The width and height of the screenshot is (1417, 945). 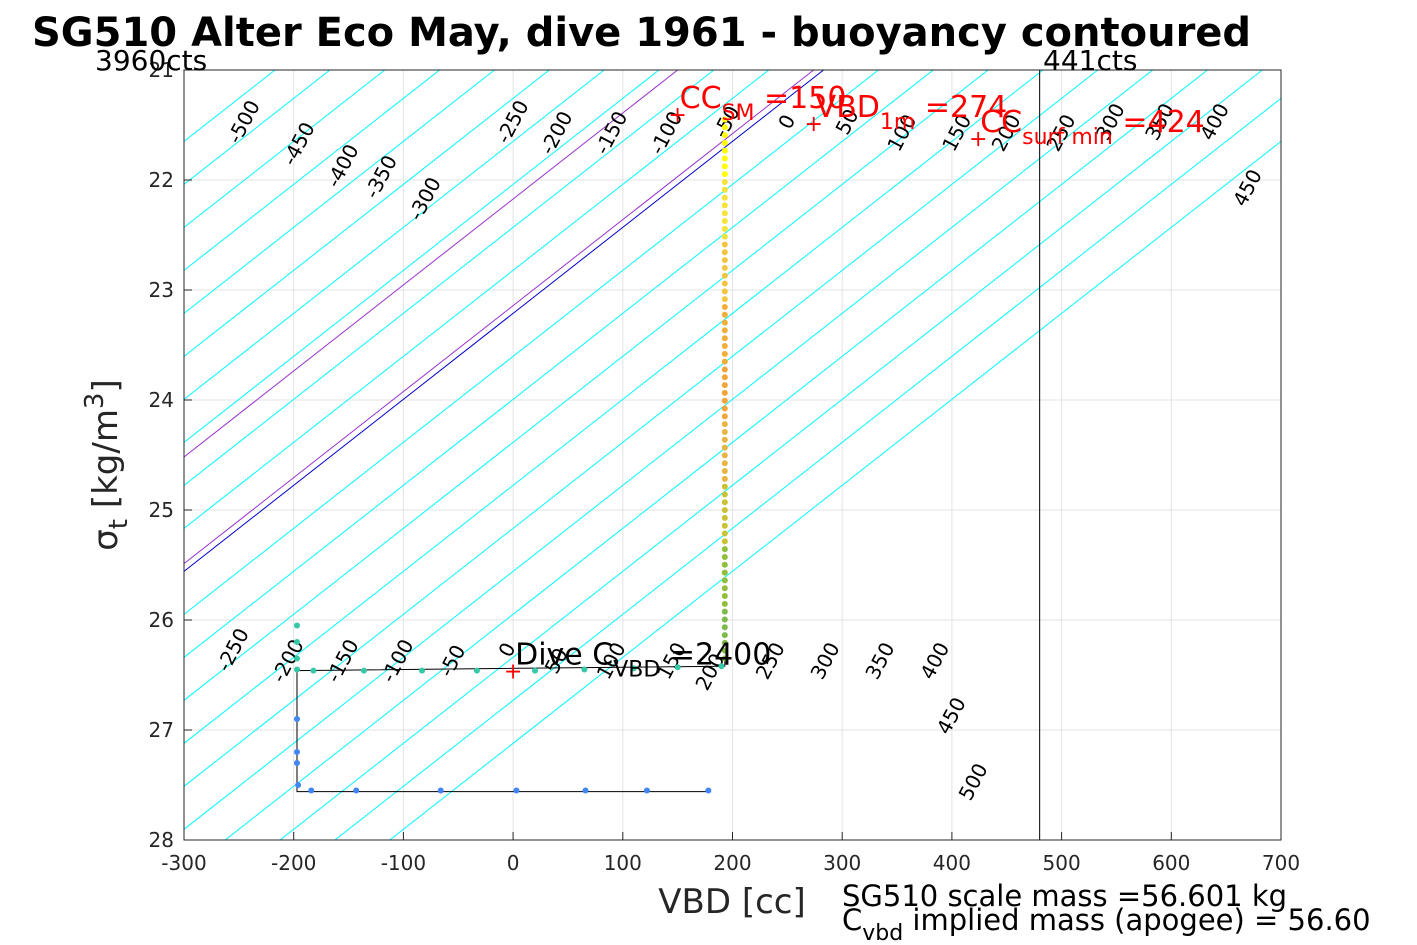 I want to click on contour-label: -400, so click(x=342, y=165).